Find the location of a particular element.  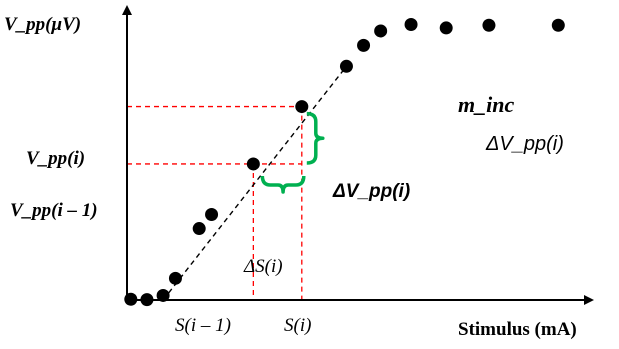

delta-vpp-label: ΔV_pp(i) is located at coordinates (371, 191).